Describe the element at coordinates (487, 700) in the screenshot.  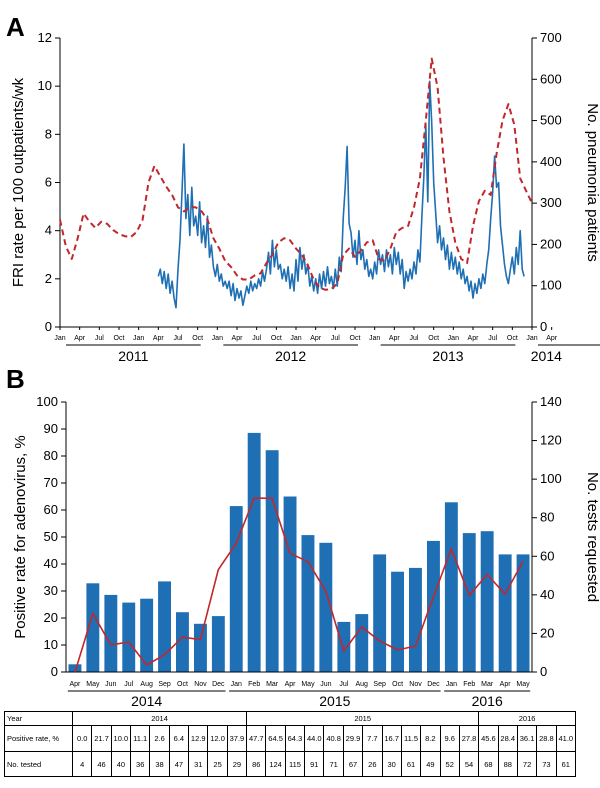
I see `year-label-b: 2016` at that location.